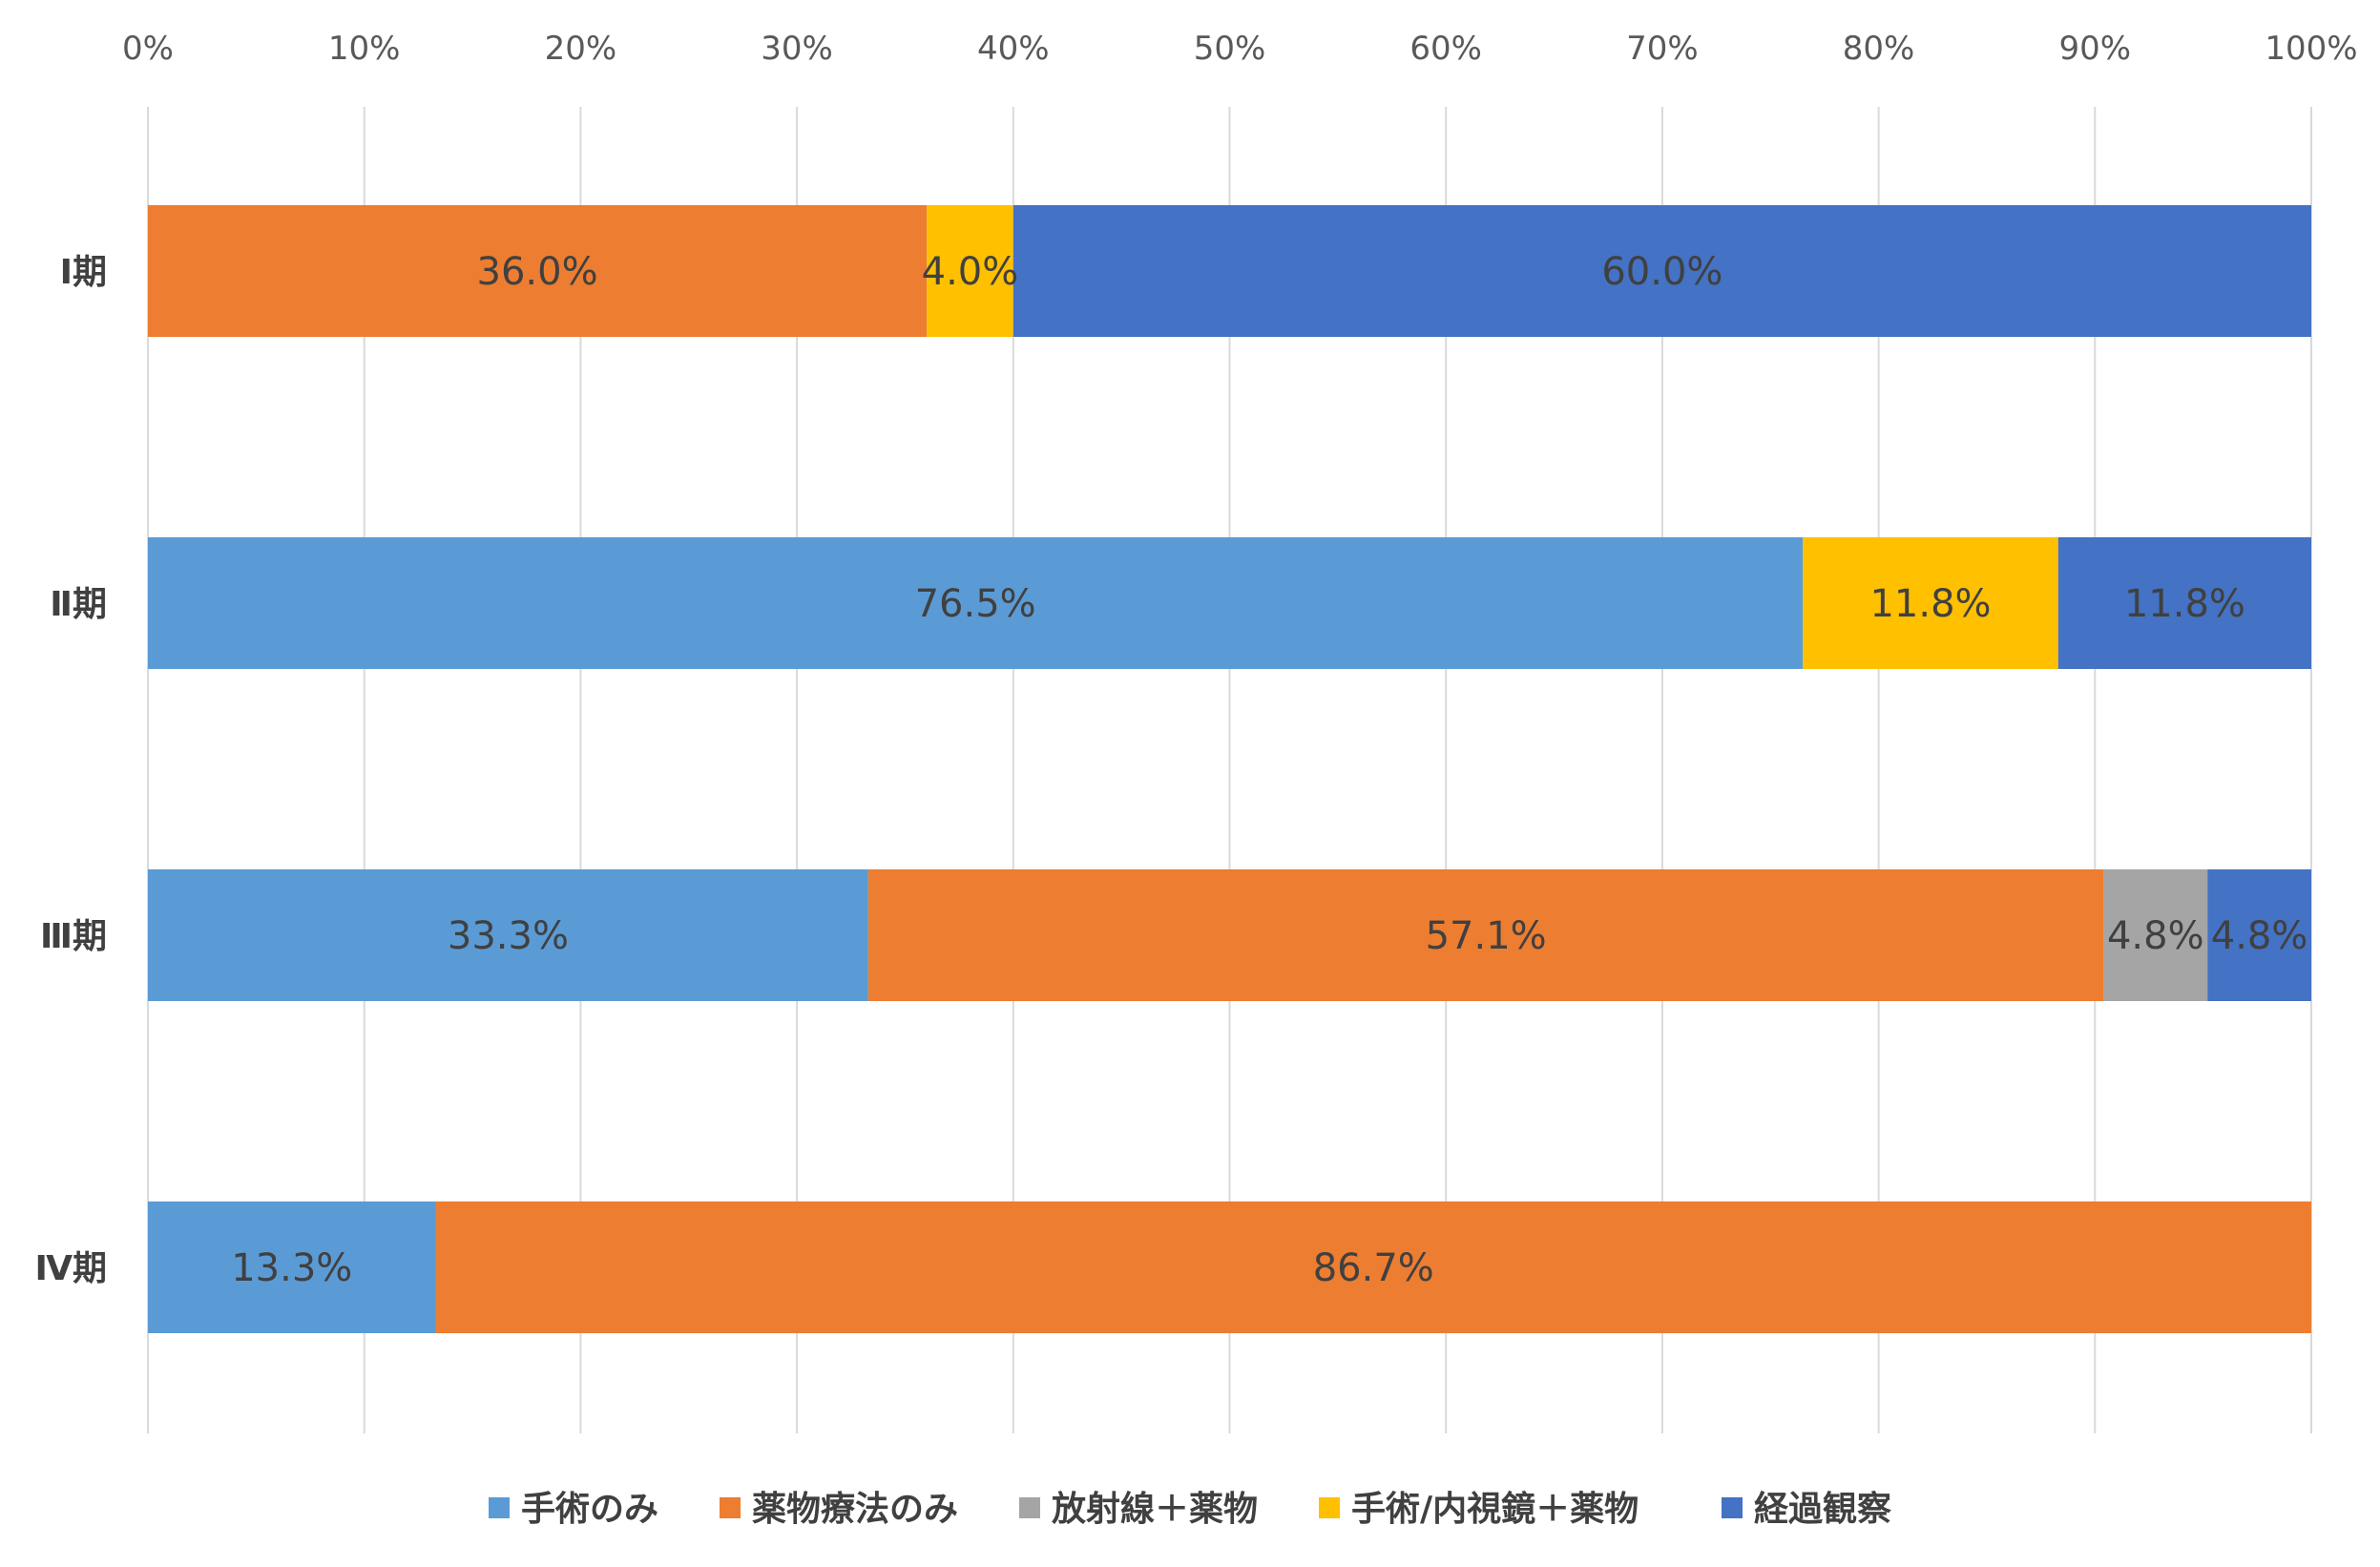 The width and height of the screenshot is (2380, 1567). Describe the element at coordinates (71, 770) in the screenshot. I see `category-labels: Ⅰ期 Ⅱ期 Ⅲ期 Ⅳ期` at that location.